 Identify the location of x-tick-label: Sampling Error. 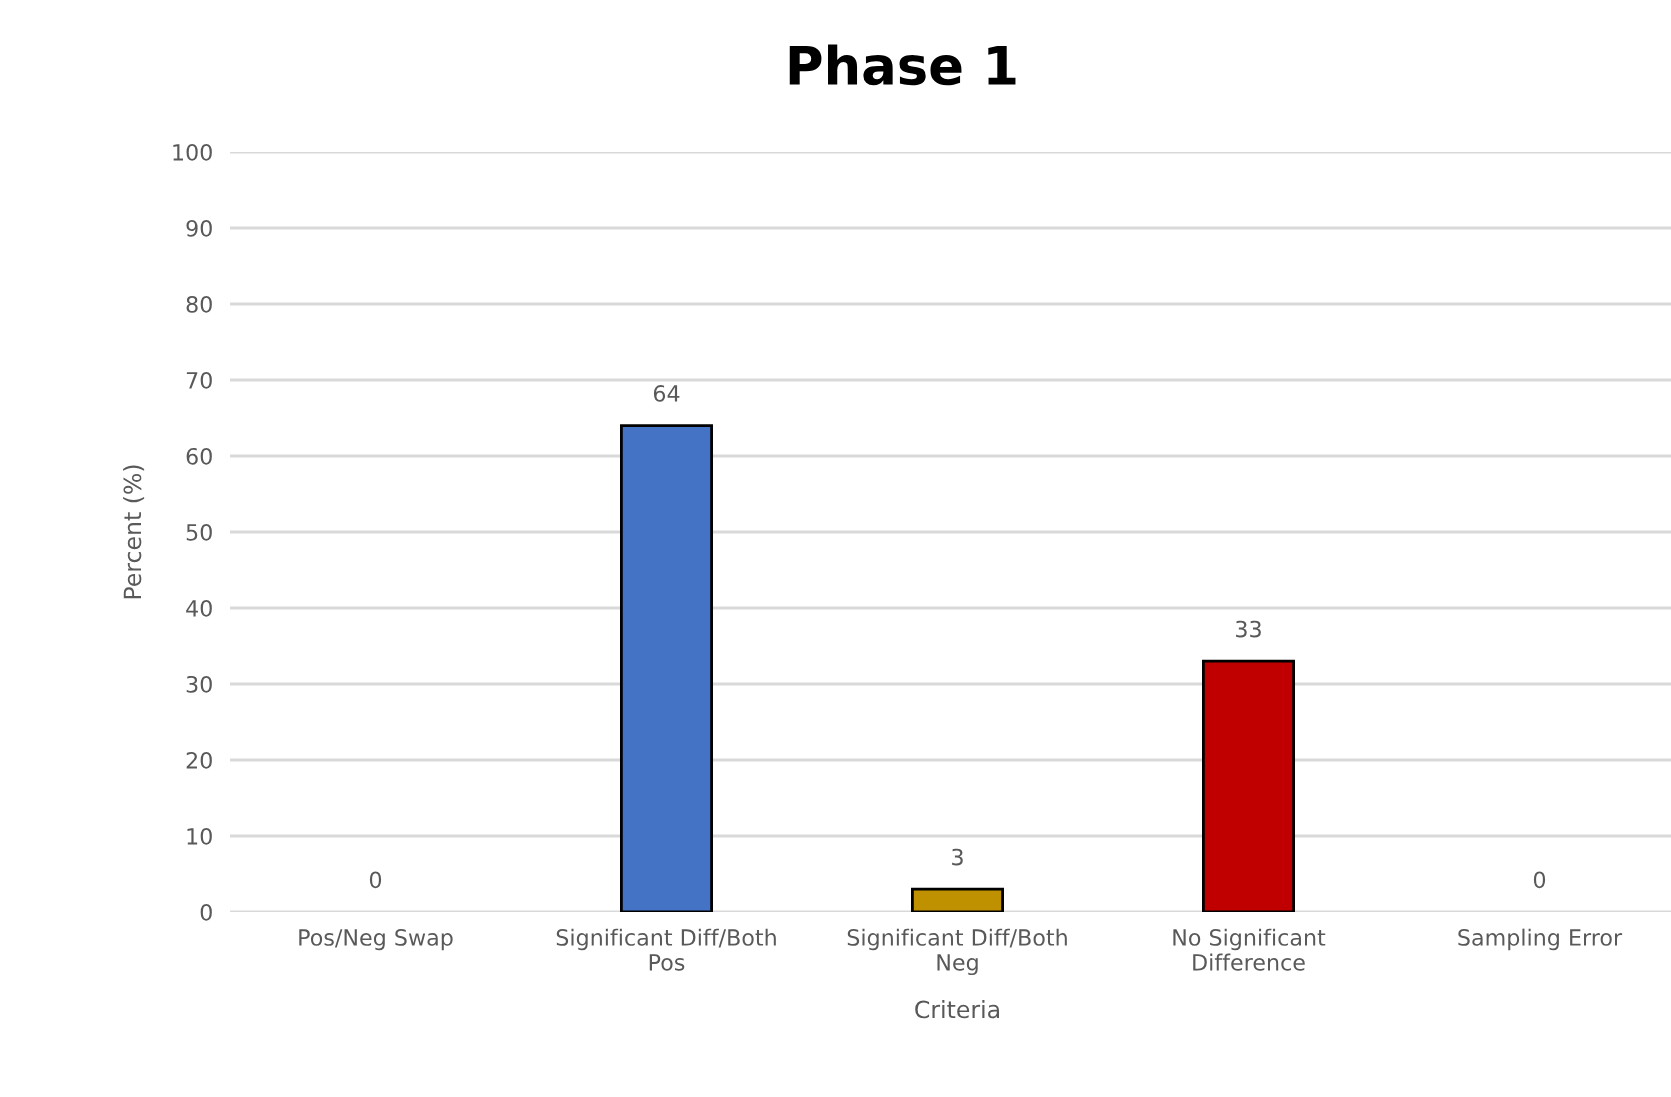
(1540, 939).